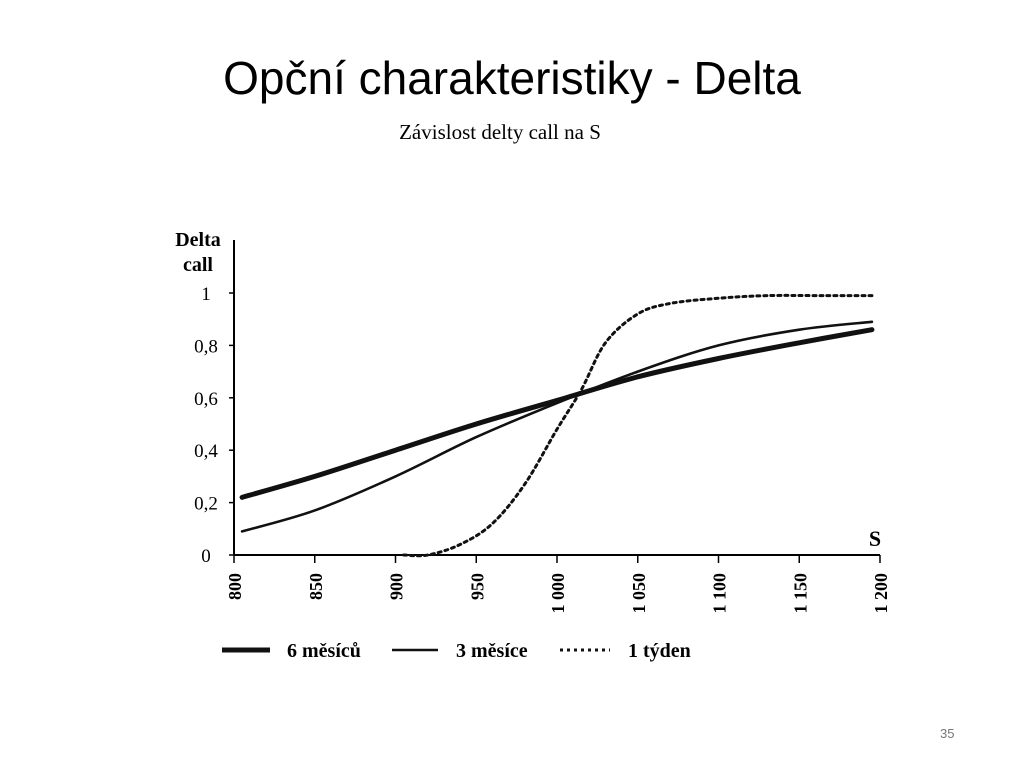 The height and width of the screenshot is (768, 1024). What do you see at coordinates (492, 651) in the screenshot?
I see `legend-label: 3 měsíce` at bounding box center [492, 651].